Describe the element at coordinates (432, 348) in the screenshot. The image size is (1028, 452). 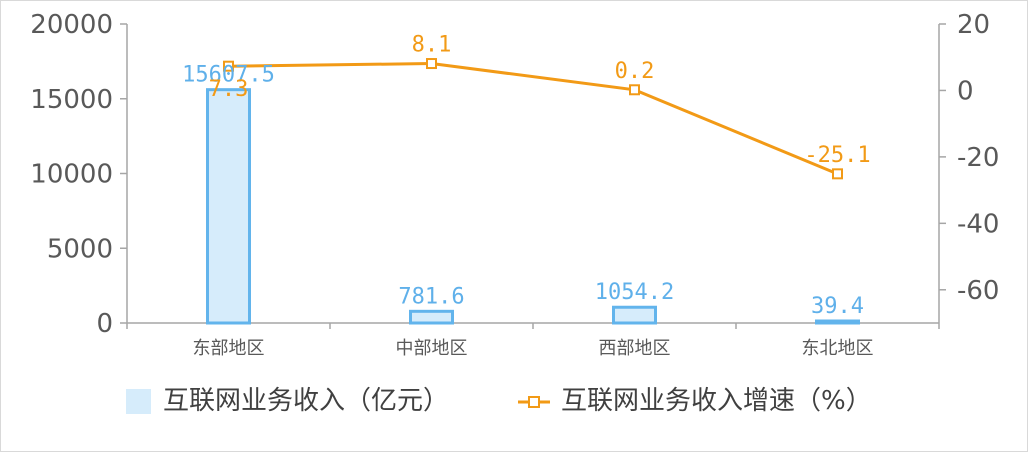
I see `x-tick-label: 中部地区` at that location.